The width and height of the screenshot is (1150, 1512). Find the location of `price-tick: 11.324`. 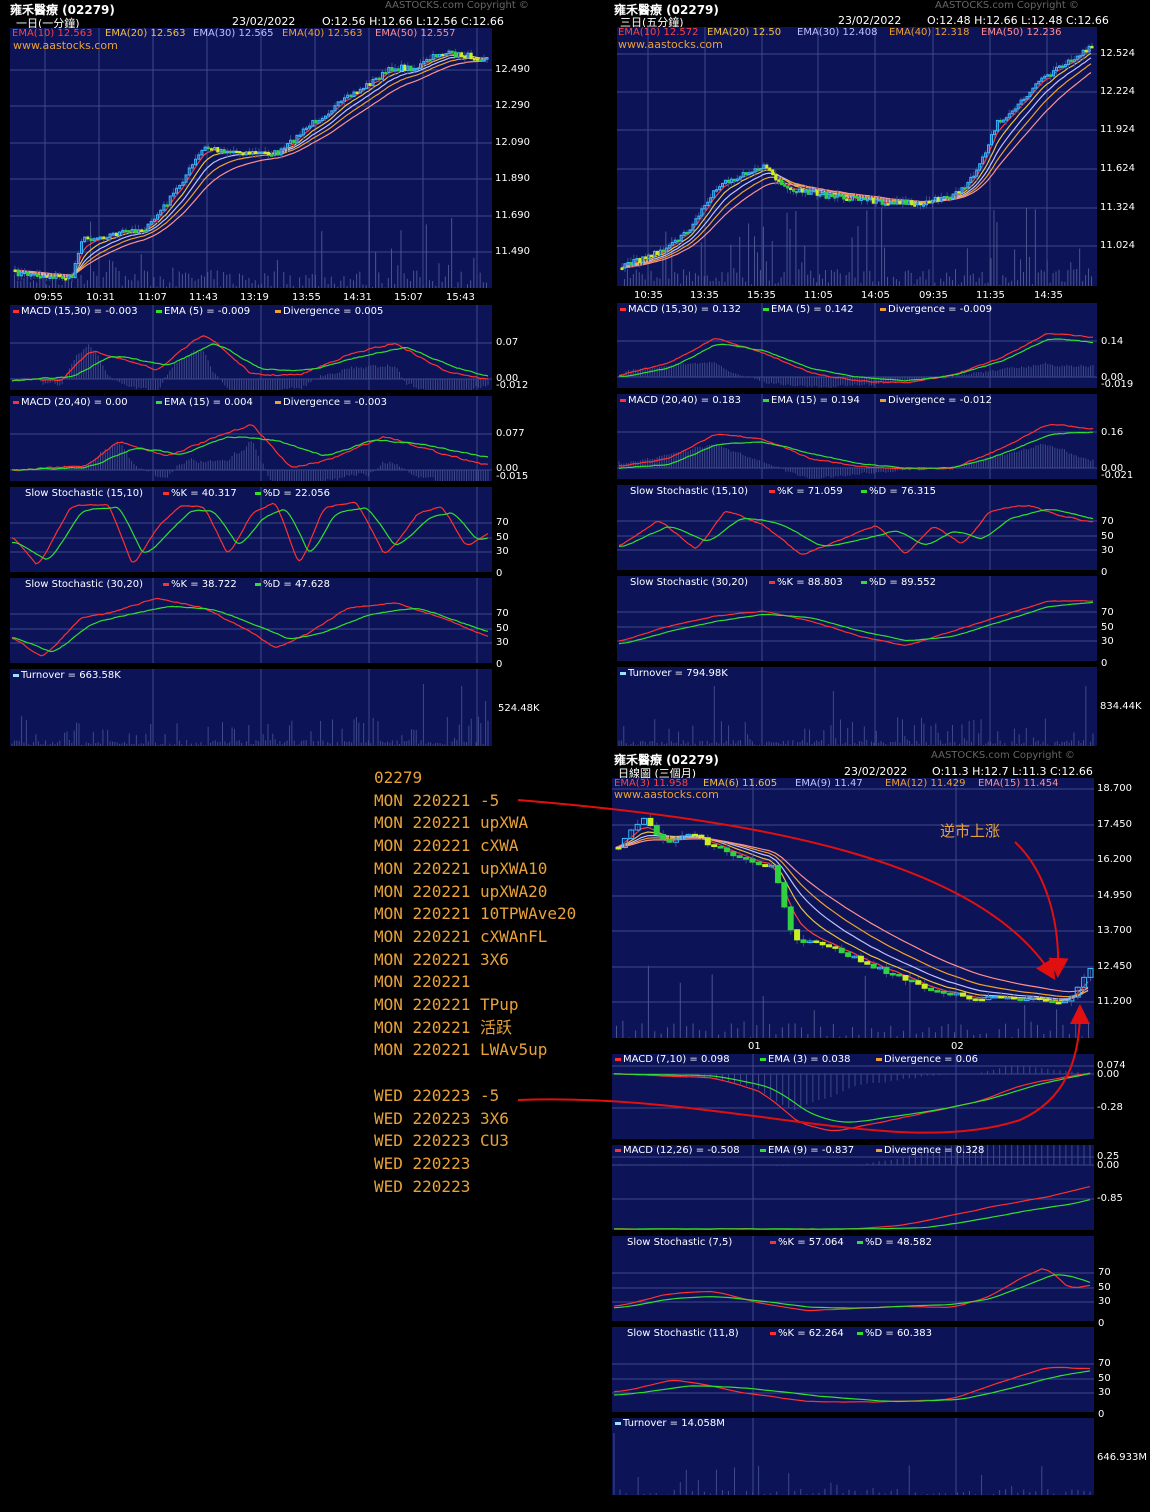

price-tick: 11.324 is located at coordinates (1117, 207).